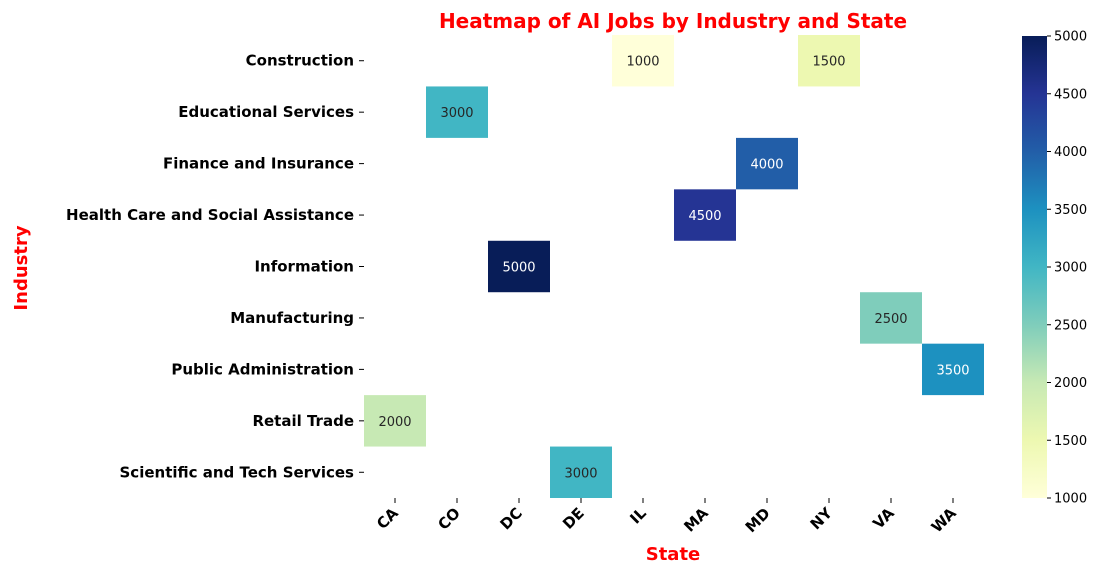 The image size is (1100, 574). Describe the element at coordinates (666, 517) in the screenshot. I see `x-tick-labels: CA CO DC DE IL MA MD NY VA WA` at that location.